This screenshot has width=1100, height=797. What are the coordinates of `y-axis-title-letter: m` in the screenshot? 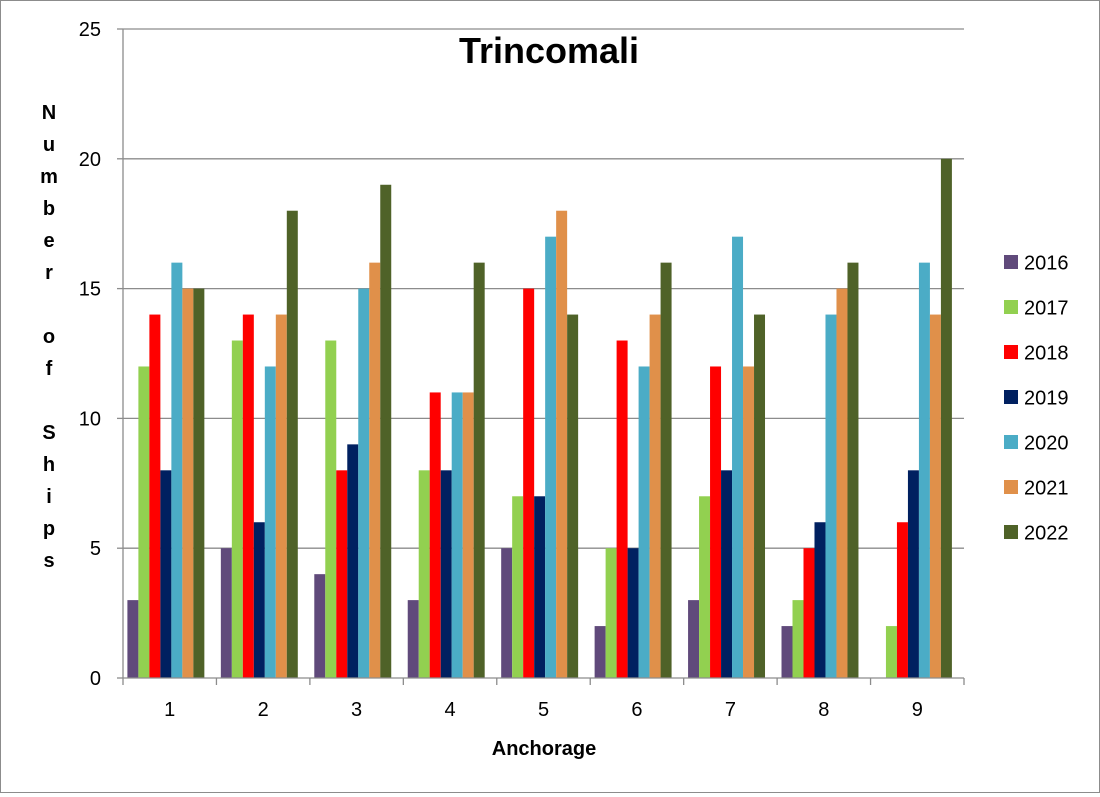 It's located at (49, 177).